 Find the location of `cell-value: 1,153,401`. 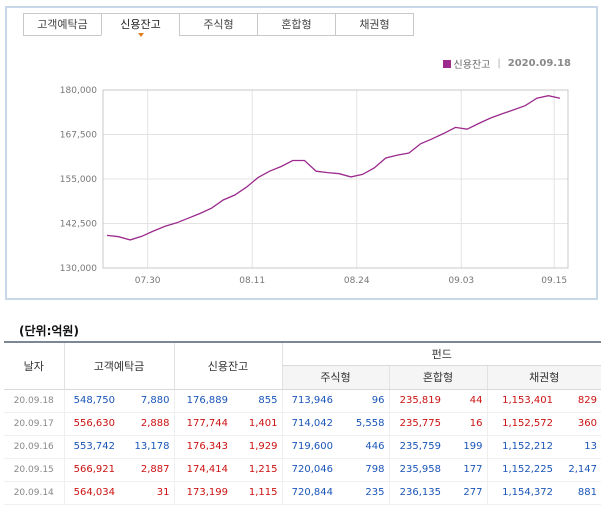

cell-value: 1,153,401 is located at coordinates (521, 401).